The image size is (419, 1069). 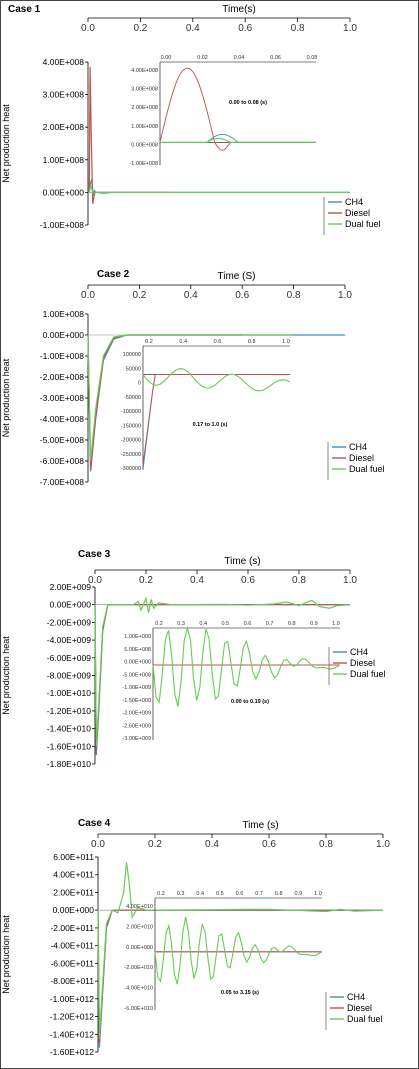 What do you see at coordinates (74, 910) in the screenshot?
I see `case4-y-tick-label: 0.00E+000` at bounding box center [74, 910].